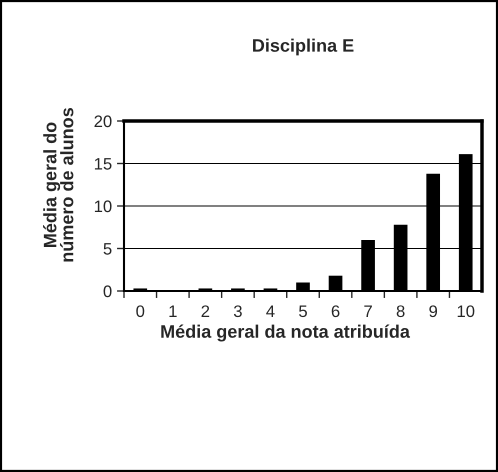 The width and height of the screenshot is (498, 472). Describe the element at coordinates (303, 47) in the screenshot. I see `chart-title: Disciplina E` at that location.